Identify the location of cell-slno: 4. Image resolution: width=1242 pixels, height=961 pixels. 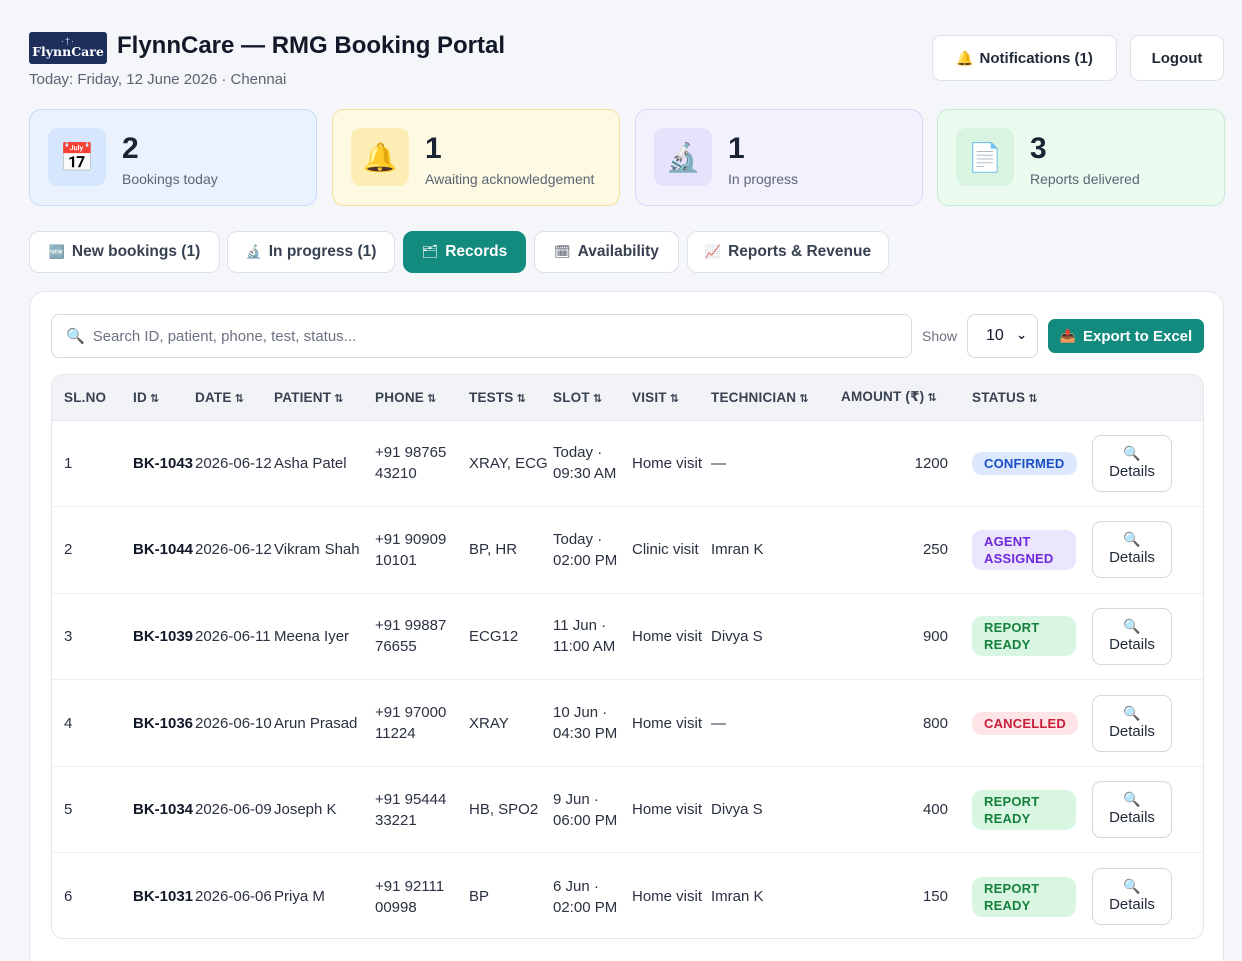
(68, 723).